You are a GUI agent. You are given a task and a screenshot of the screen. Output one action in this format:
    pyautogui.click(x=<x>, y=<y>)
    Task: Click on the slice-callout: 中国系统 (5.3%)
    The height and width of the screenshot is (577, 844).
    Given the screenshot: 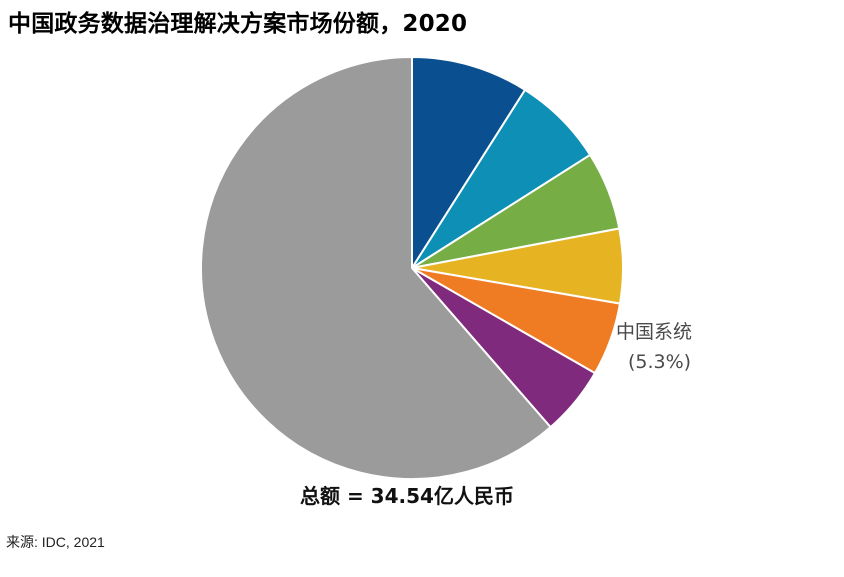 What is the action you would take?
    pyautogui.click(x=654, y=347)
    